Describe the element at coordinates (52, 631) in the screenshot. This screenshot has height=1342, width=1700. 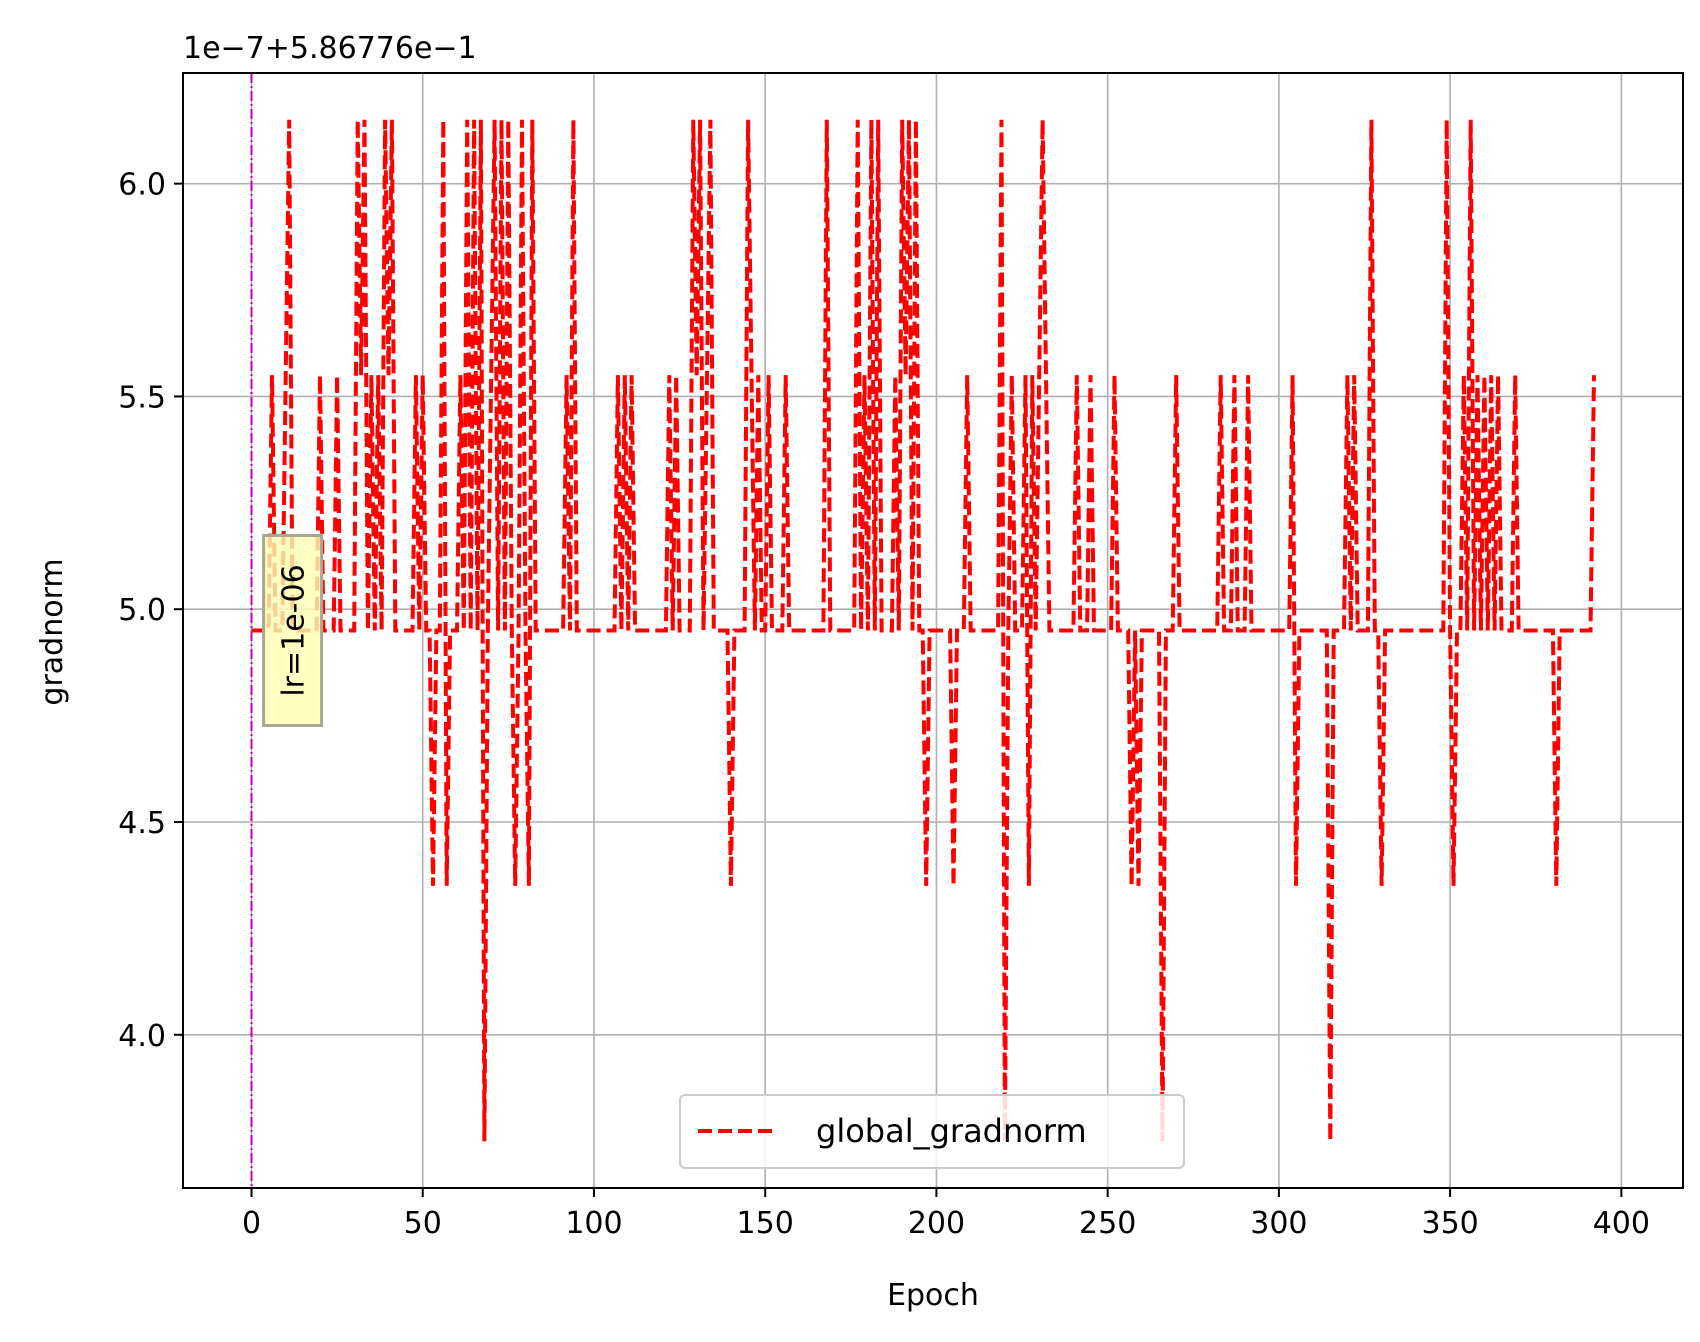
I see `y-axis-label: gradnorm` at that location.